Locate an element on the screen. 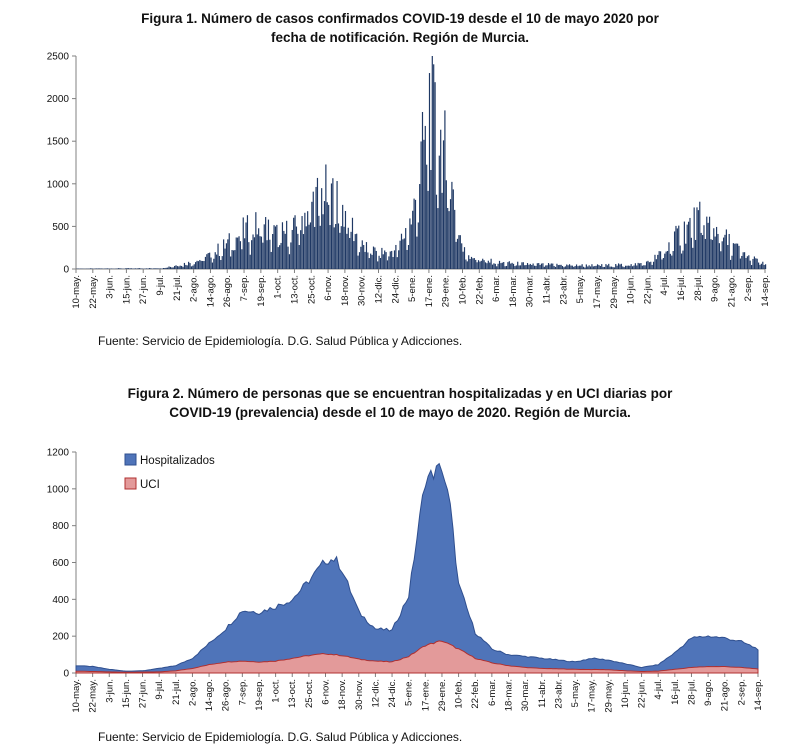  fig1-x-tick-label: 5-may. is located at coordinates (580, 289).